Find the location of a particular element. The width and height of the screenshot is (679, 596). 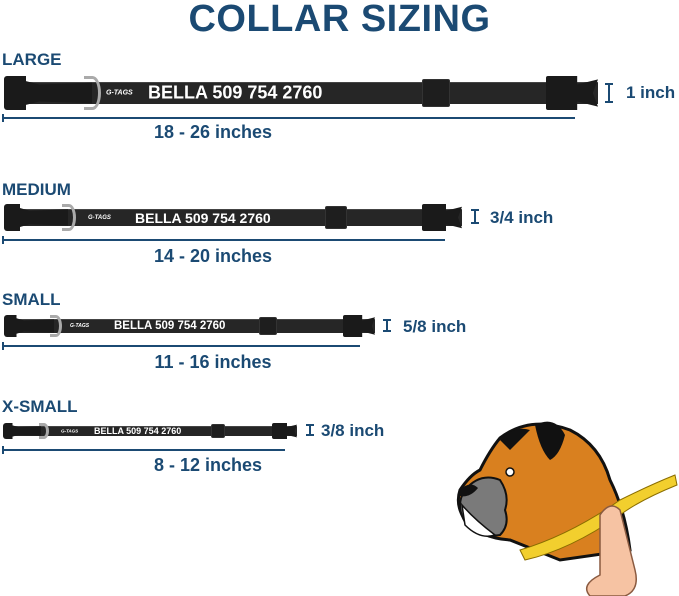

width-large: 1 inch is located at coordinates (651, 92).